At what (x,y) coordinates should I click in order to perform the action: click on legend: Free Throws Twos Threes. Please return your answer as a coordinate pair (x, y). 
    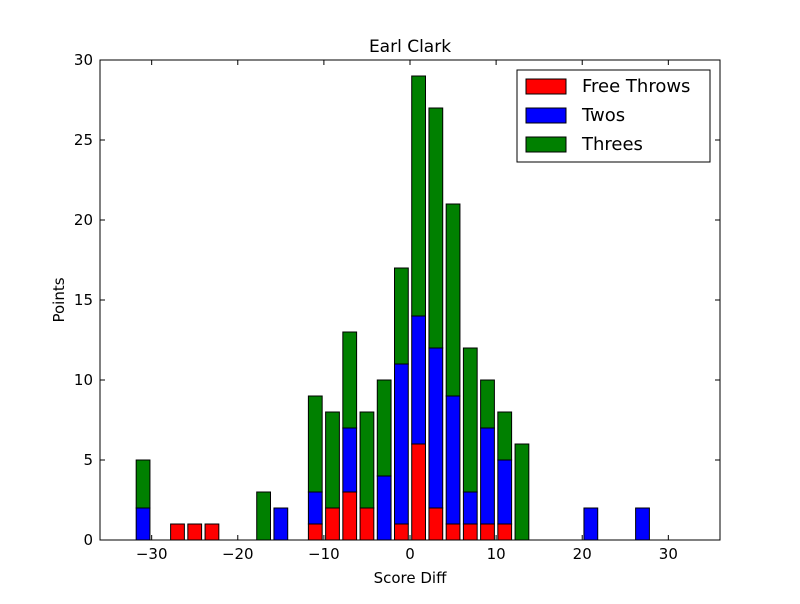
    Looking at the image, I should click on (613, 116).